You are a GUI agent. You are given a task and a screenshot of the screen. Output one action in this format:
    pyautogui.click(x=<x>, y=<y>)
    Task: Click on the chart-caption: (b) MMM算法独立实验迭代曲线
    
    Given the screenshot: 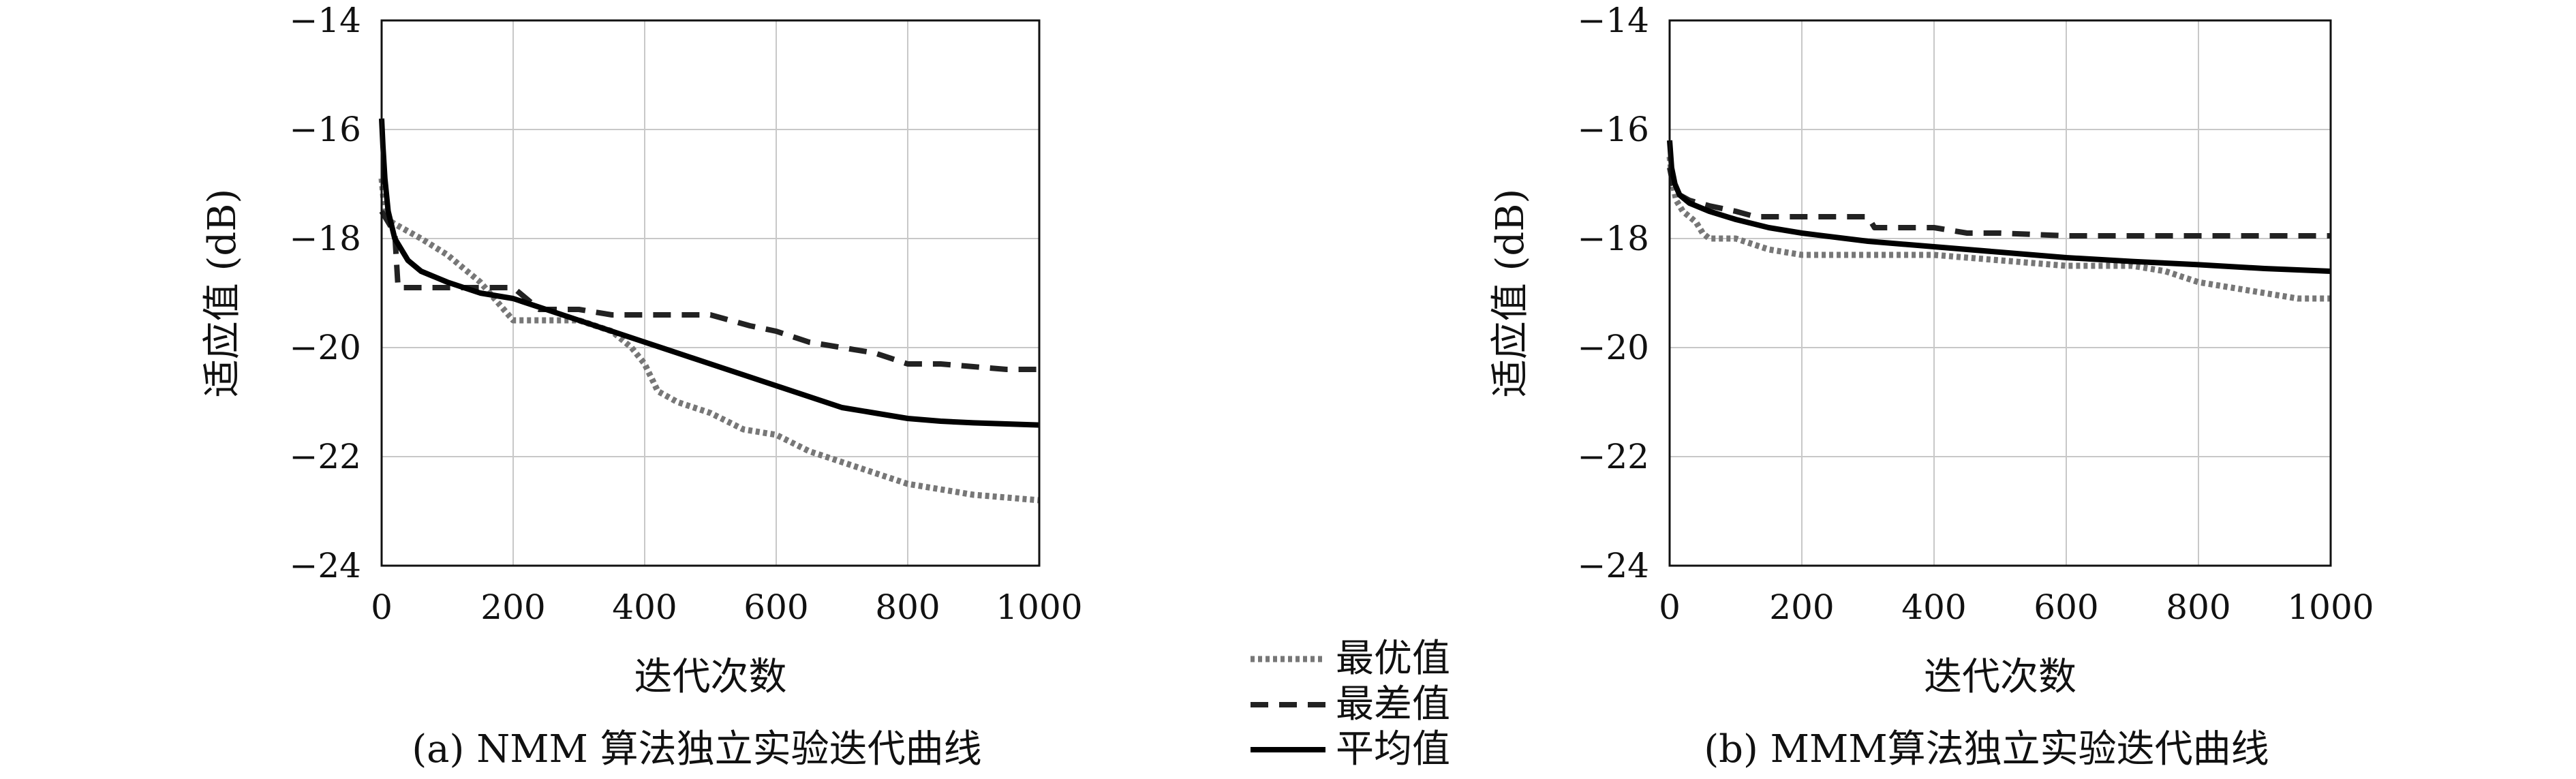 What is the action you would take?
    pyautogui.click(x=1986, y=750)
    